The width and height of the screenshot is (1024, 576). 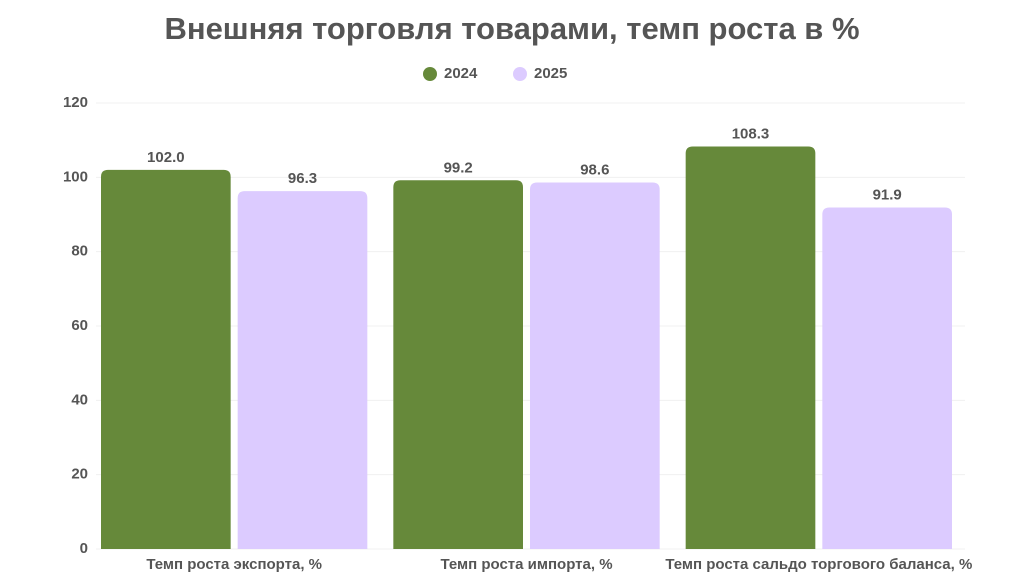 What do you see at coordinates (550, 73) in the screenshot?
I see `legend-label: 2025` at bounding box center [550, 73].